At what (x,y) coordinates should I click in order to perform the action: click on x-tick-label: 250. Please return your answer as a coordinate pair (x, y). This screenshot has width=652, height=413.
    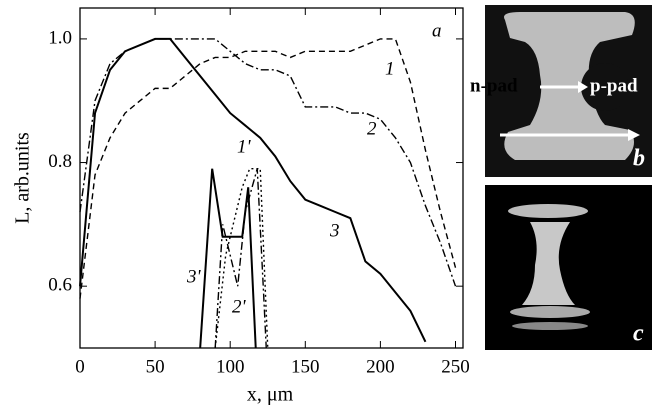
    Looking at the image, I should click on (455, 366).